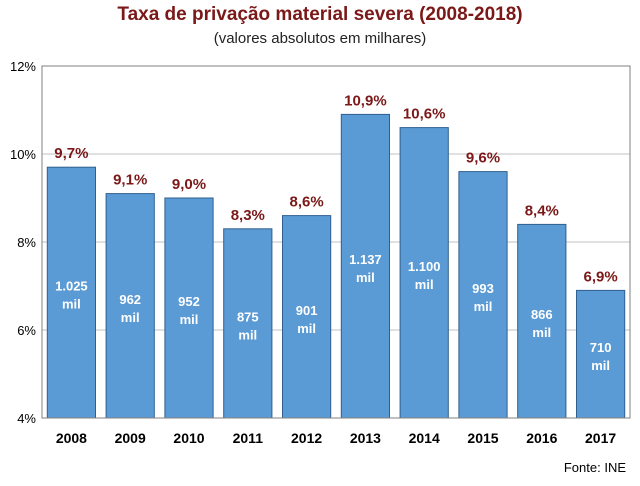 This screenshot has height=486, width=640. What do you see at coordinates (248, 438) in the screenshot?
I see `x-tick-label: 2011` at bounding box center [248, 438].